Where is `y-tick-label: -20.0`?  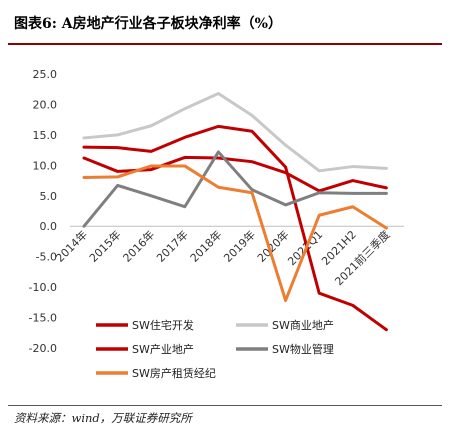
y-tick-label: -20.0 is located at coordinates (43, 348).